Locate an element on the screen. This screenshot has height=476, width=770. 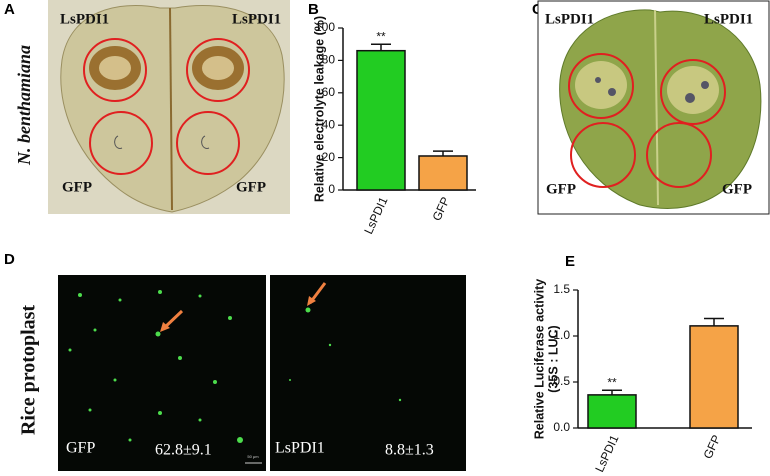
side-label: Rice protoplast is located at coordinates (29, 370).